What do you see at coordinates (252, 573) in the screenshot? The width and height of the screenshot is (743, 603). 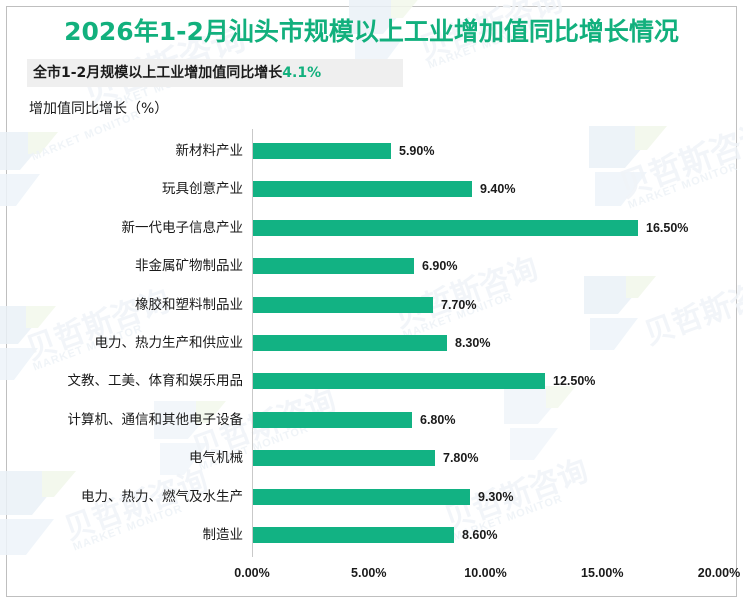 I see `x-tick-label: 0.00%` at bounding box center [252, 573].